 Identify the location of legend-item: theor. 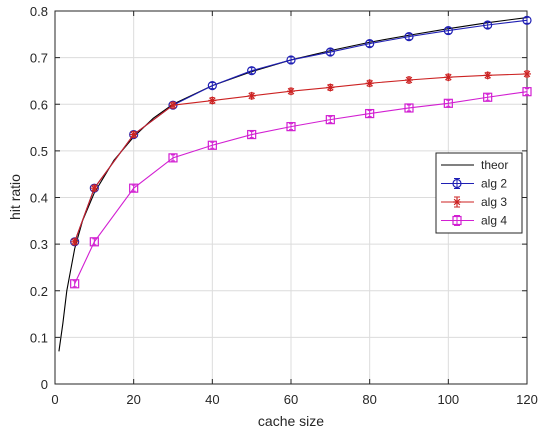
(474, 165).